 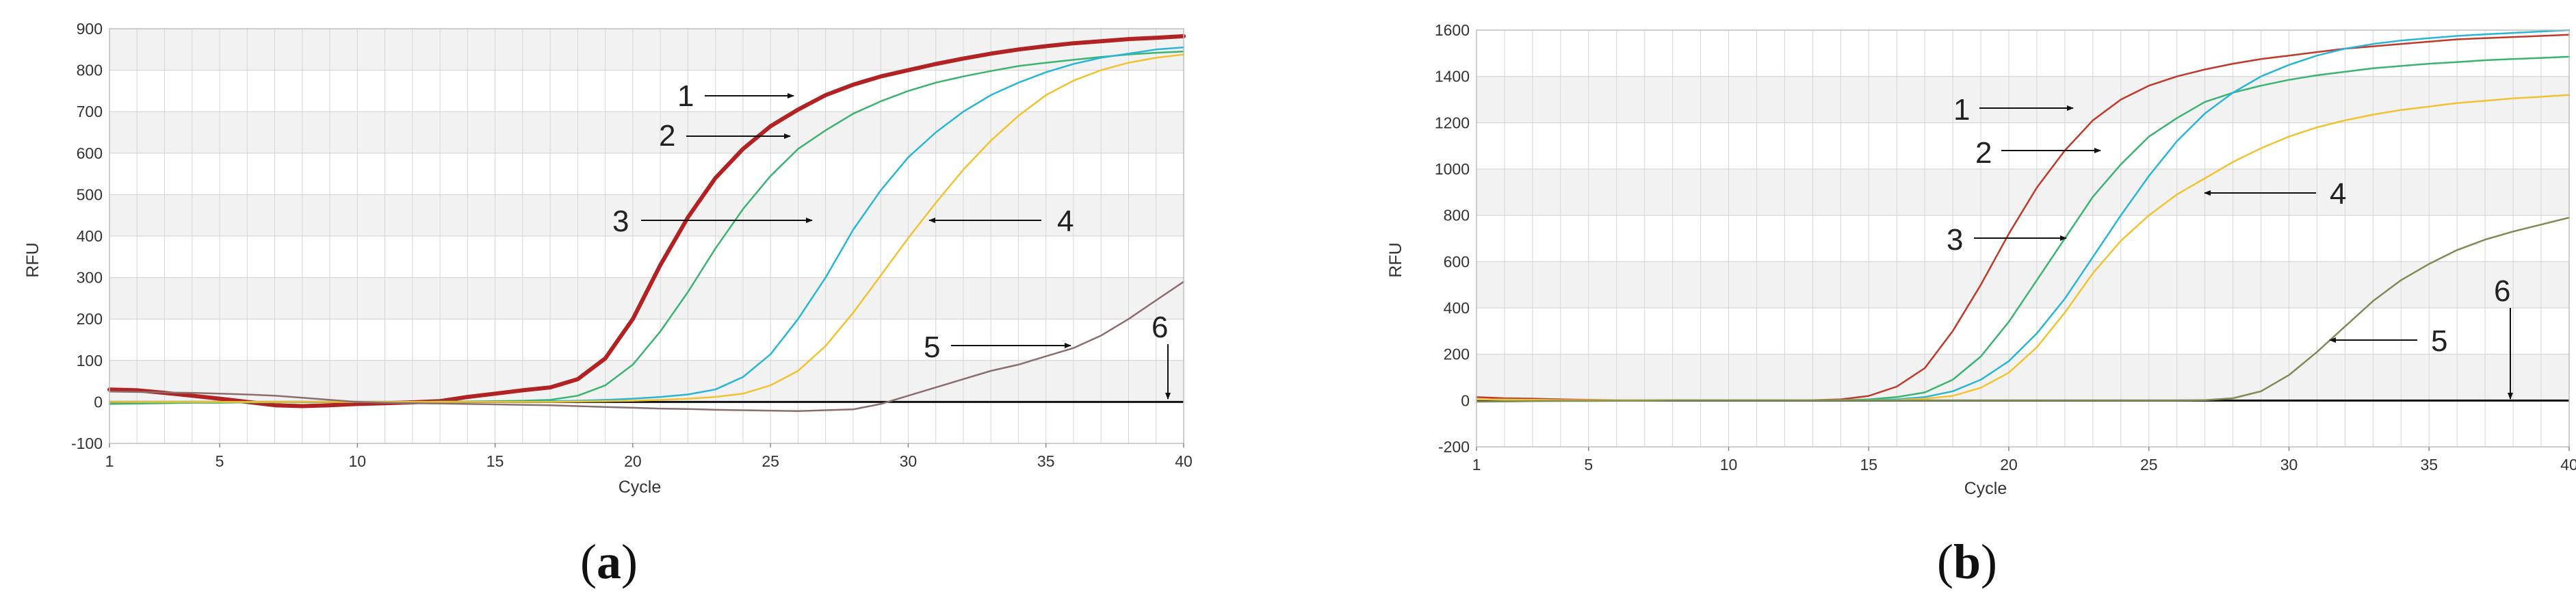 What do you see at coordinates (87, 443) in the screenshot?
I see `y-tick-label: -100` at bounding box center [87, 443].